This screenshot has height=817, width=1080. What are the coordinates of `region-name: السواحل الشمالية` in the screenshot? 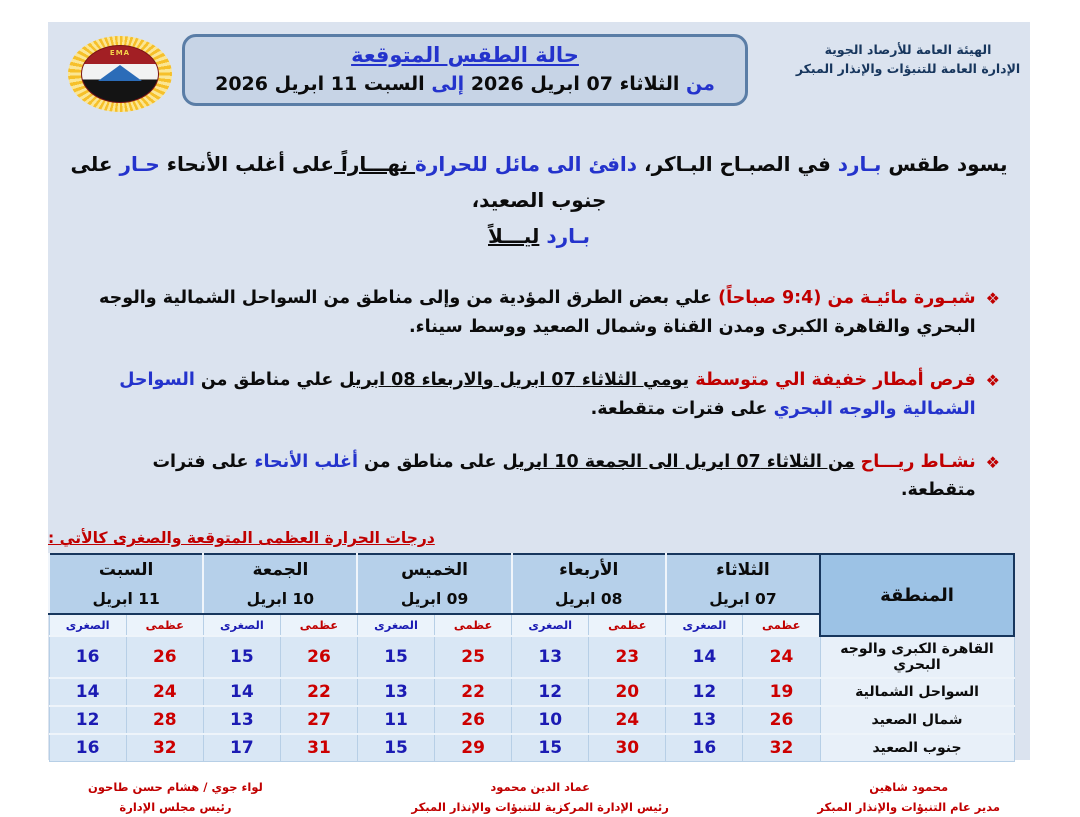 It's located at (917, 692).